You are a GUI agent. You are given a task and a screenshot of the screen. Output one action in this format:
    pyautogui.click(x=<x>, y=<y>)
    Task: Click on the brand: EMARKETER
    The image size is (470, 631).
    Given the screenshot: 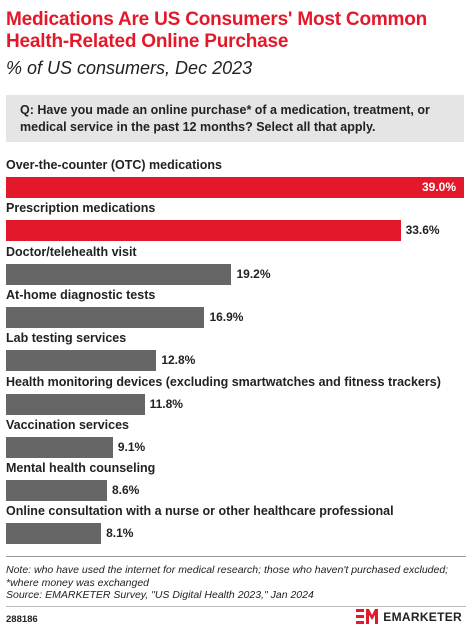 What is the action you would take?
    pyautogui.click(x=409, y=616)
    